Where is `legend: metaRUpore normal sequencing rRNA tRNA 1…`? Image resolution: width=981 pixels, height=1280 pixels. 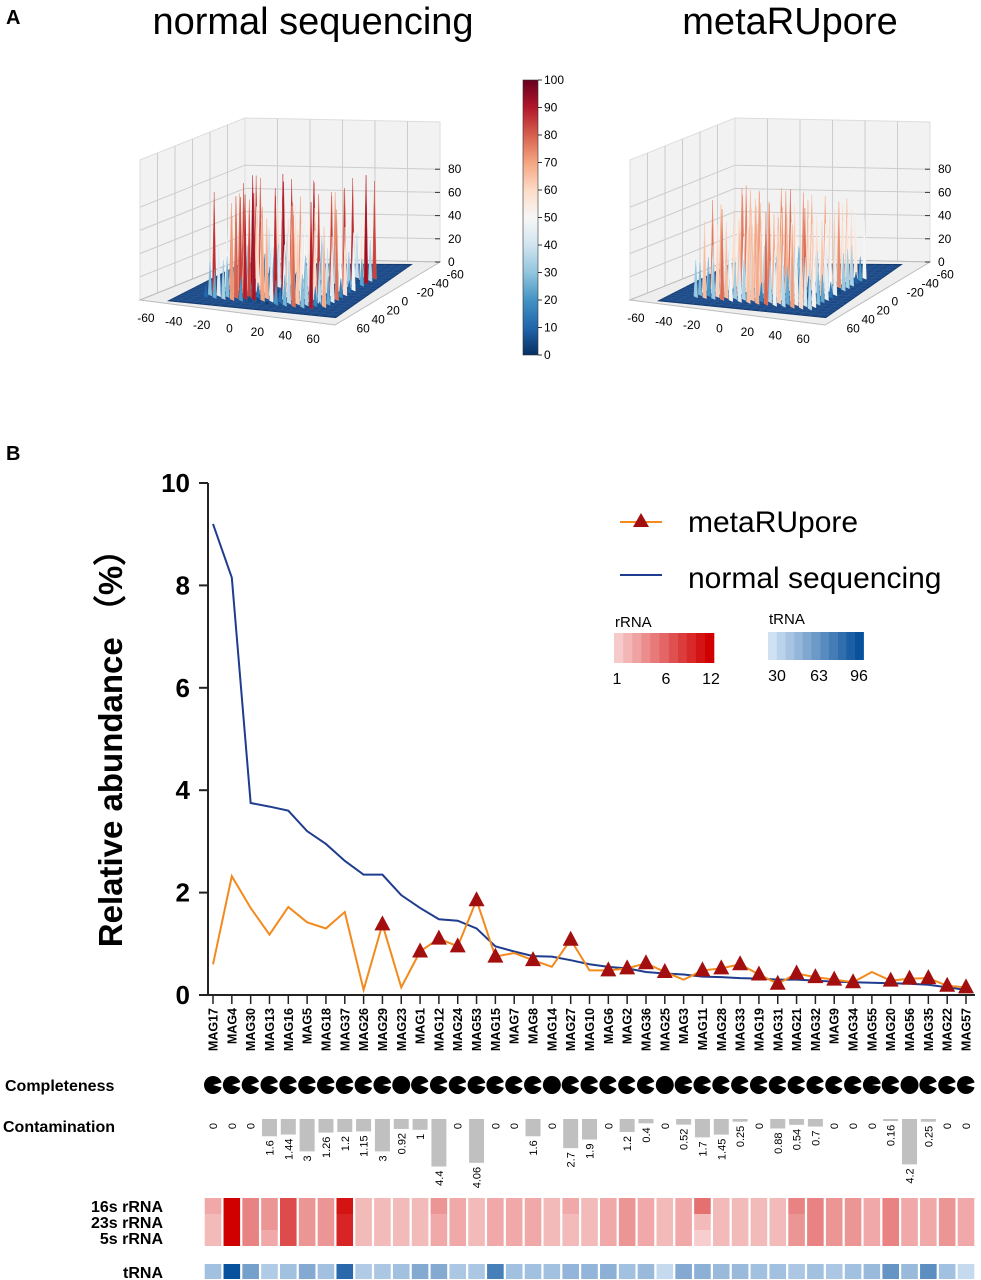
legend: metaRUpore normal sequencing rRNA tRNA 1… is located at coordinates (777, 597).